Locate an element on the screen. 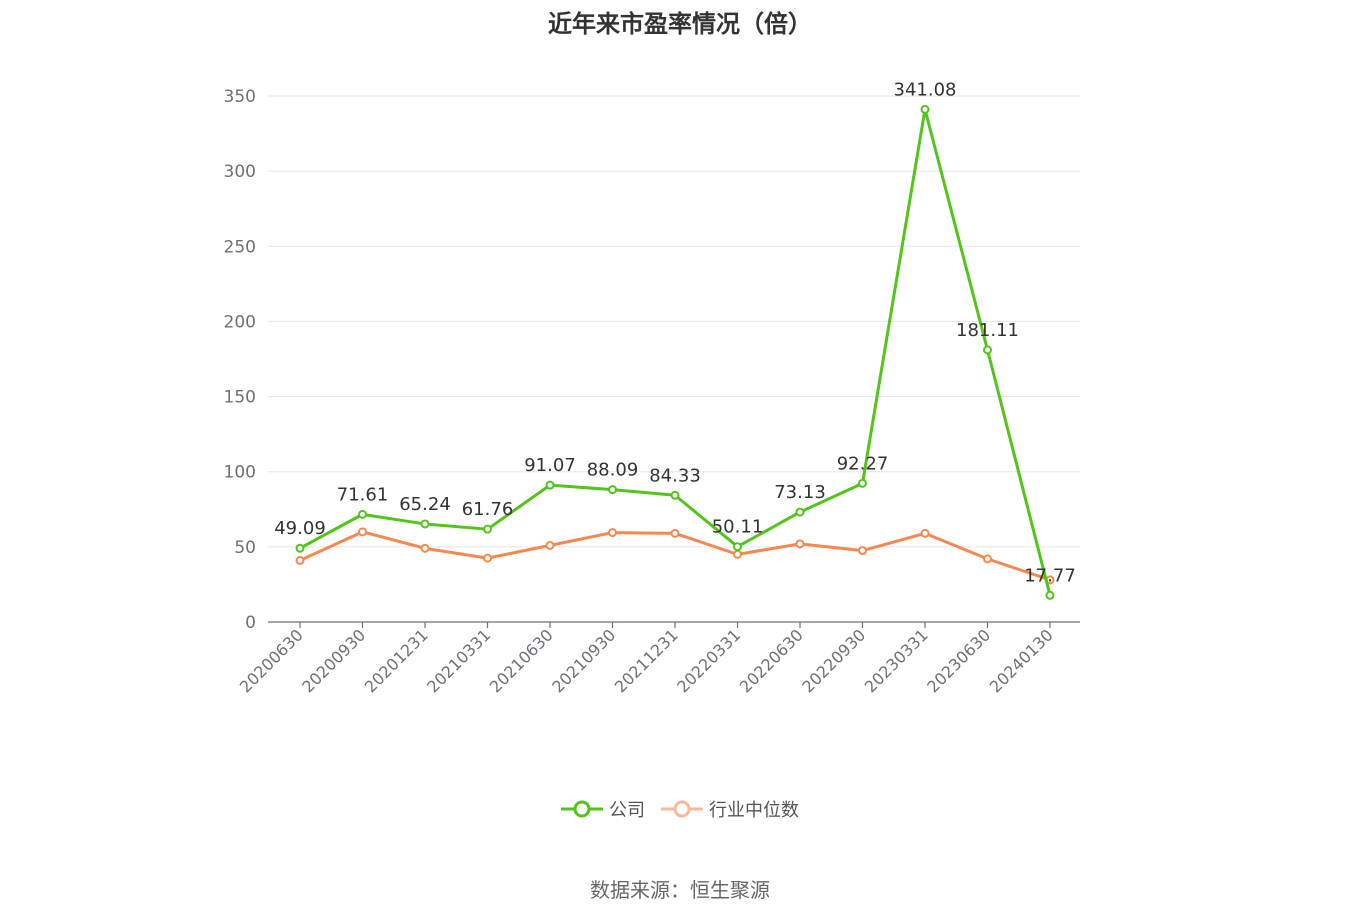  data-label: 65.24 is located at coordinates (425, 504).